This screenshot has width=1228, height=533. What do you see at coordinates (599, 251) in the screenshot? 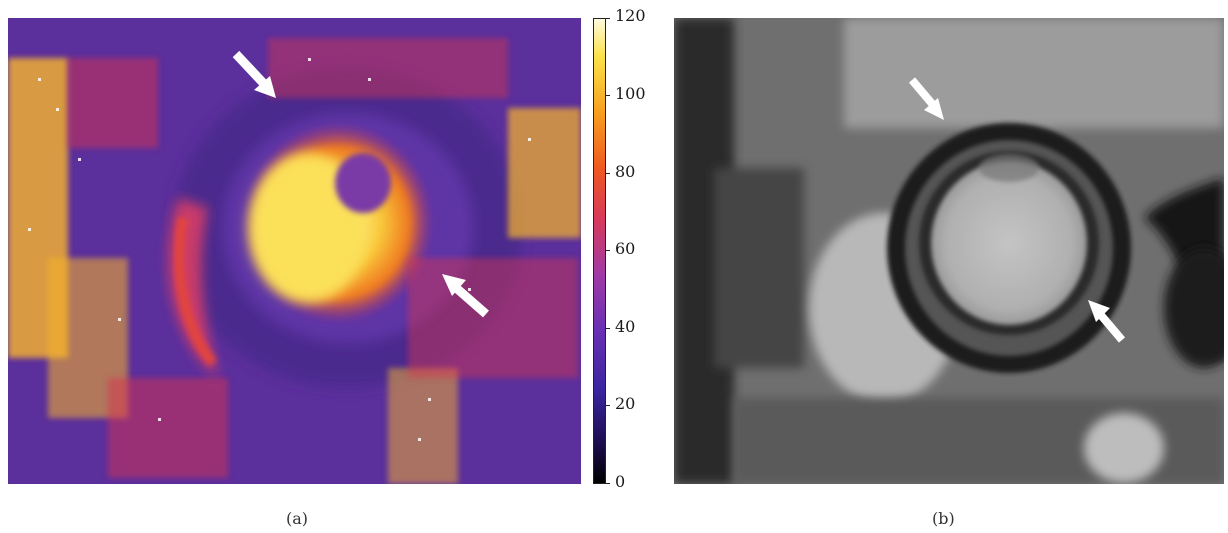
I see `colorbar` at bounding box center [599, 251].